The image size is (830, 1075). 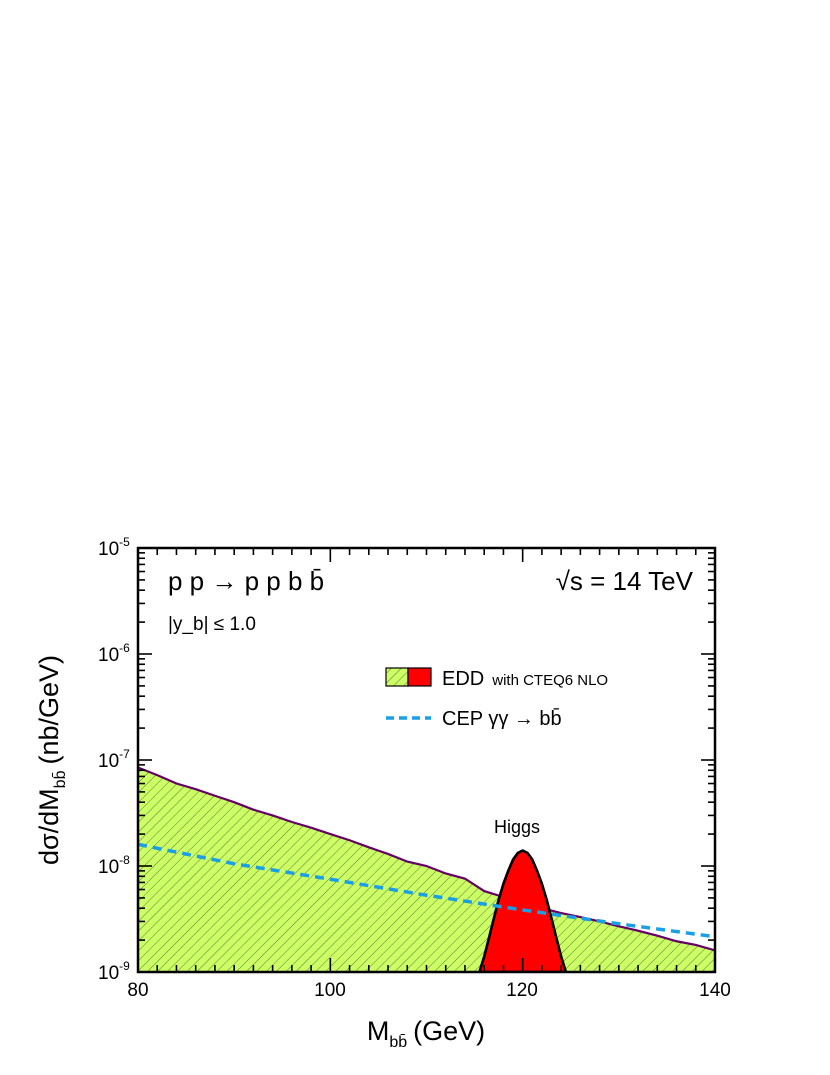 I want to click on x-tick-label: 100, so click(x=330, y=990).